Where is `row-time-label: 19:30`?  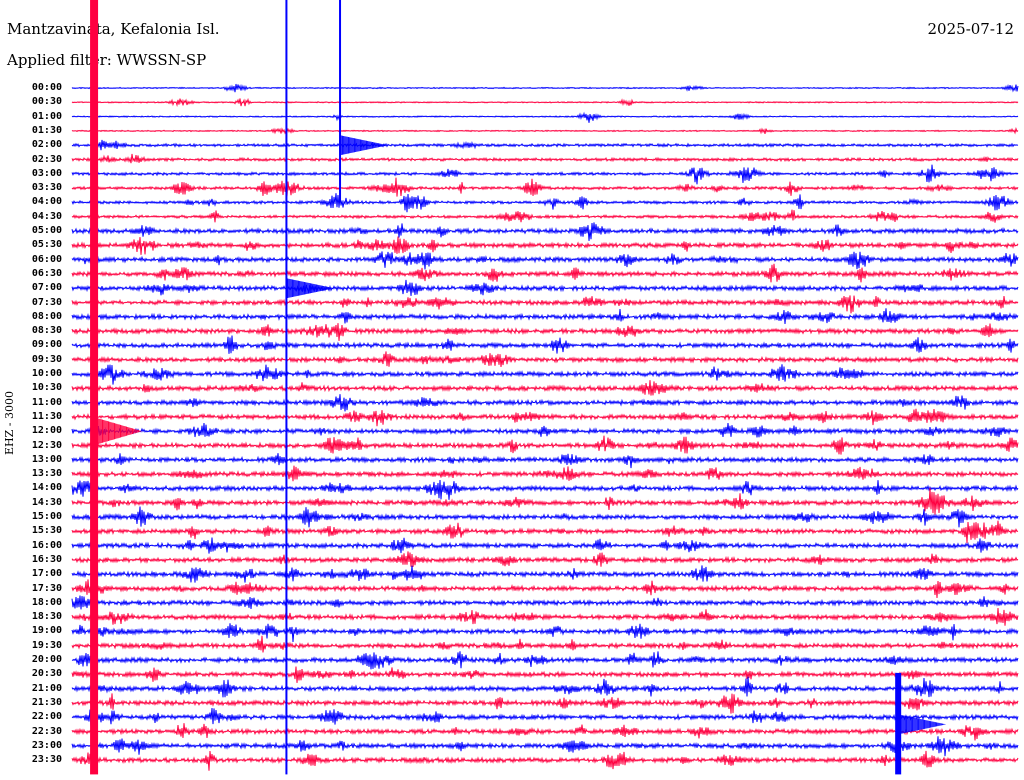
row-time-label: 19:30 is located at coordinates (46, 645).